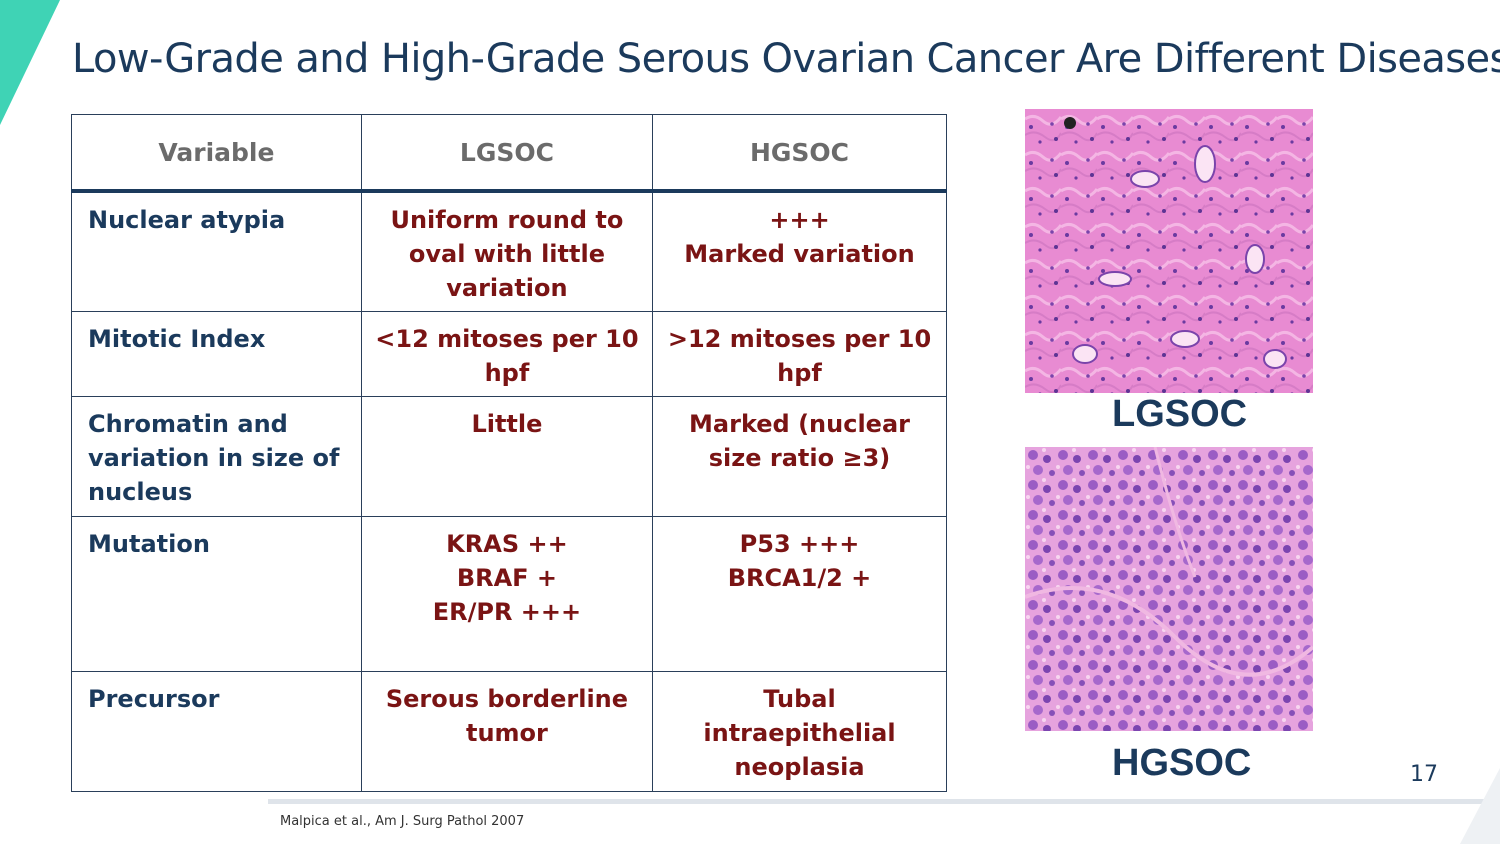 This screenshot has height=844, width=1500. Describe the element at coordinates (799, 353) in the screenshot. I see `row-hgsoc-value: >12 mitoses per 10 hpf` at that location.